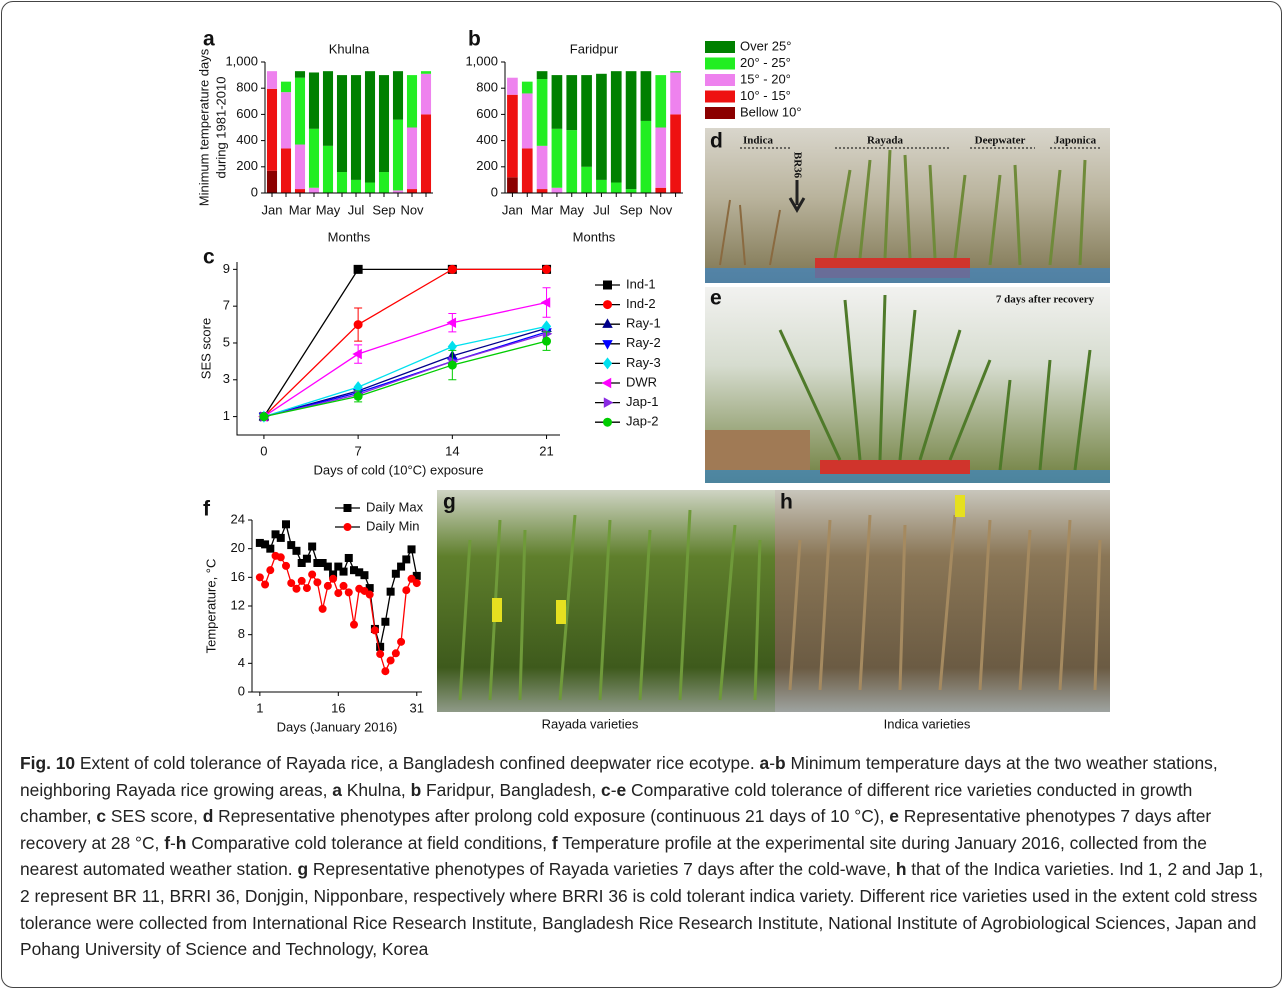  I want to click on y-tick-label: 1,000, so click(241, 60).